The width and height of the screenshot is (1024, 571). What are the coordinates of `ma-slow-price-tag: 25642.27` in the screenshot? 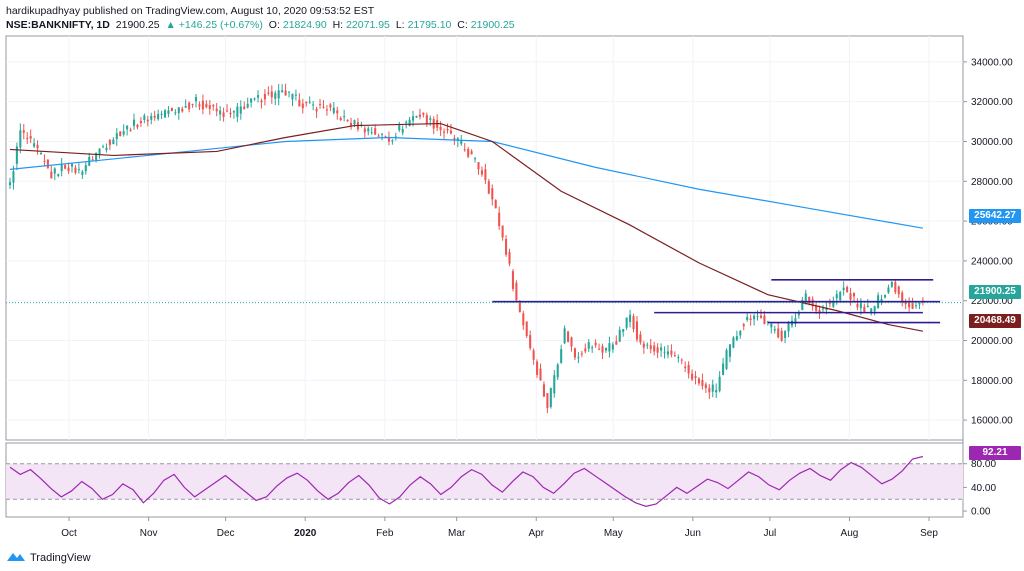 It's located at (995, 216).